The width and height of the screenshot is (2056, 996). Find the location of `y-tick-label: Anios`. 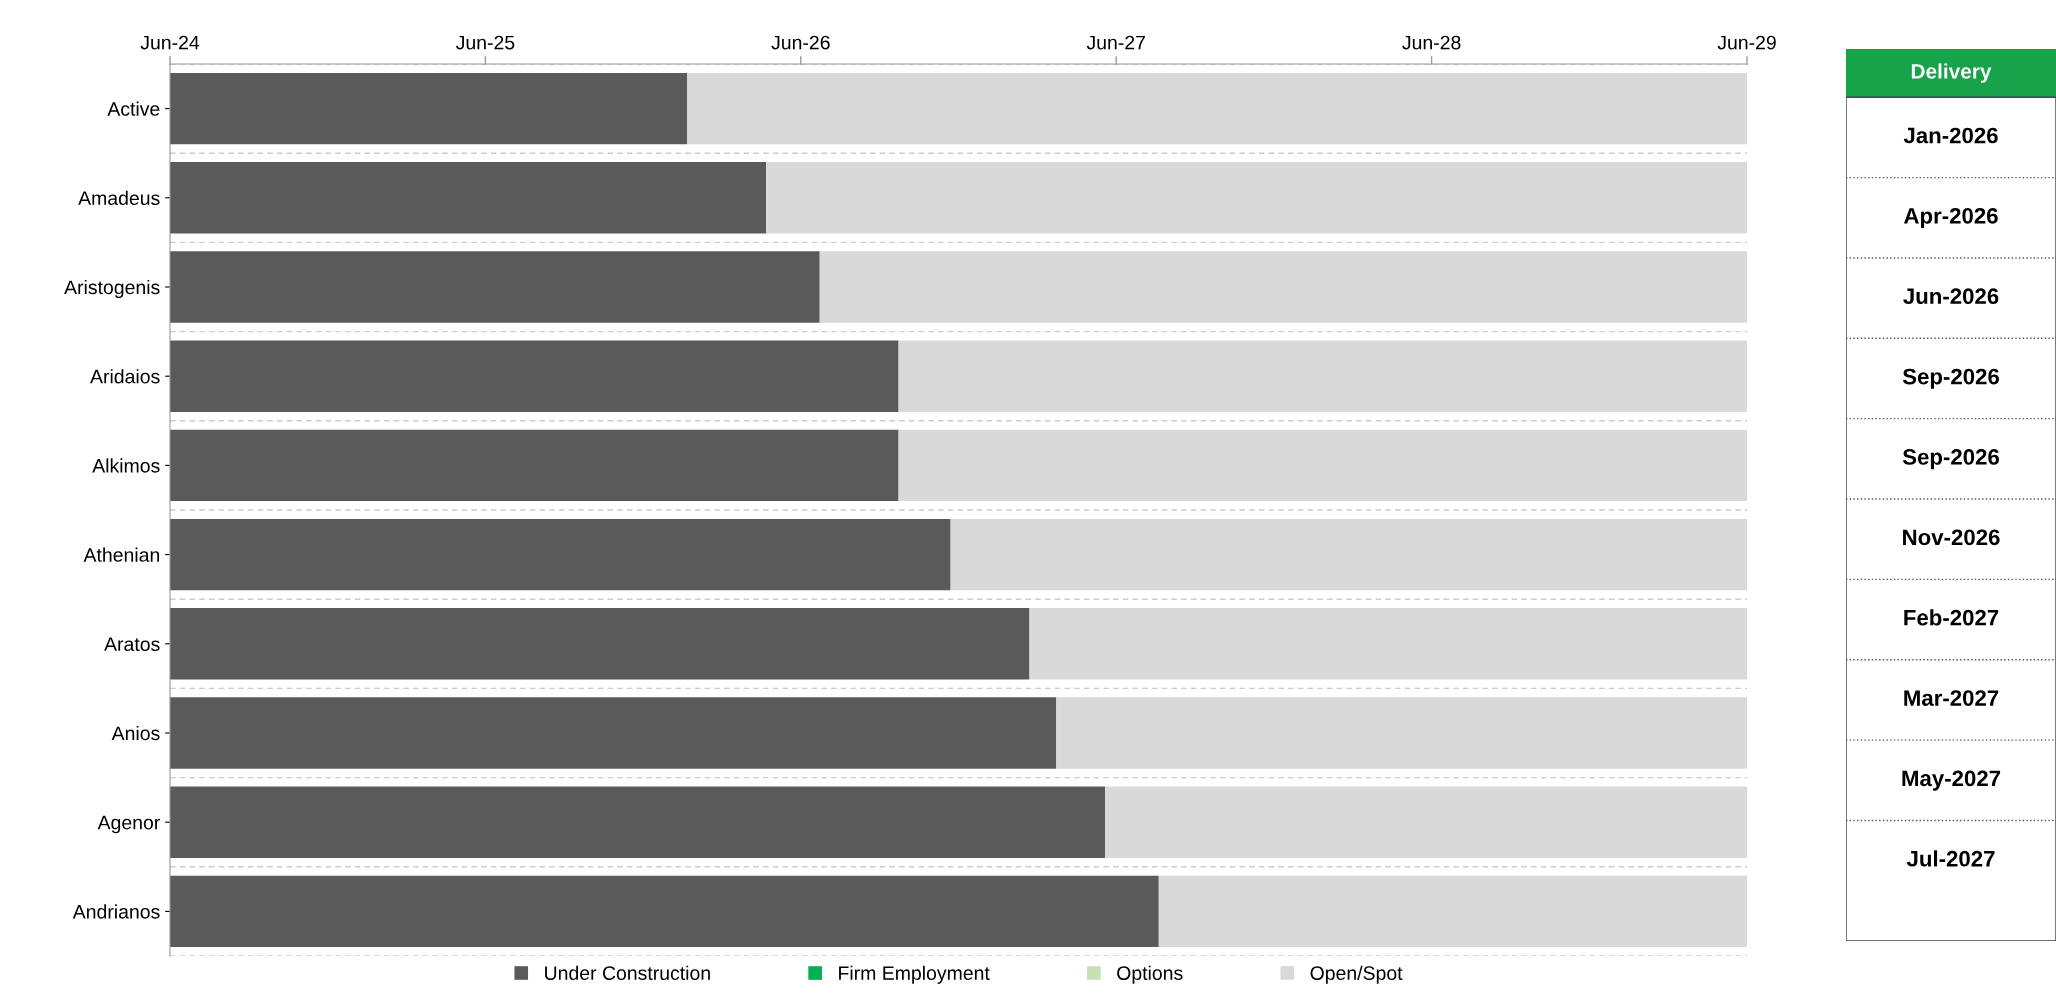

y-tick-label: Anios is located at coordinates (135, 733).